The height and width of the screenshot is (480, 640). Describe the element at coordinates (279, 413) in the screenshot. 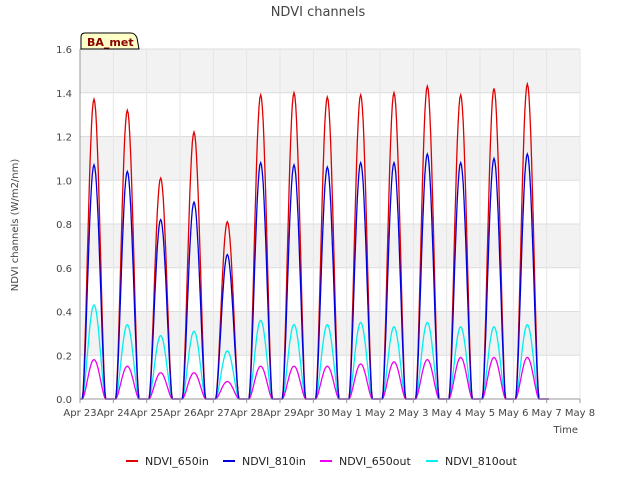

I see `x-tick-label: Apr 29` at that location.